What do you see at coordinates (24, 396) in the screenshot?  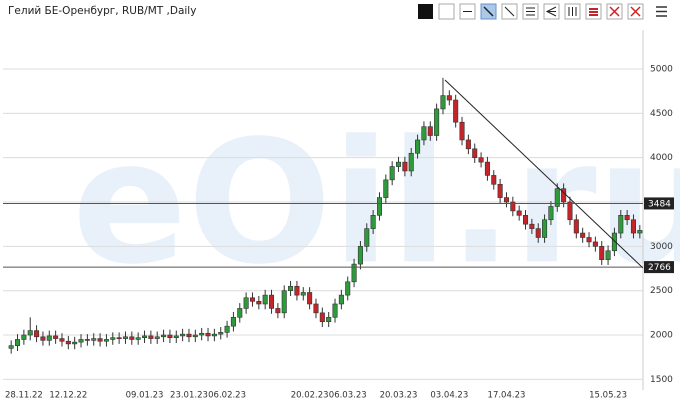 I see `x-tick-label: 28.11.22` at bounding box center [24, 396].